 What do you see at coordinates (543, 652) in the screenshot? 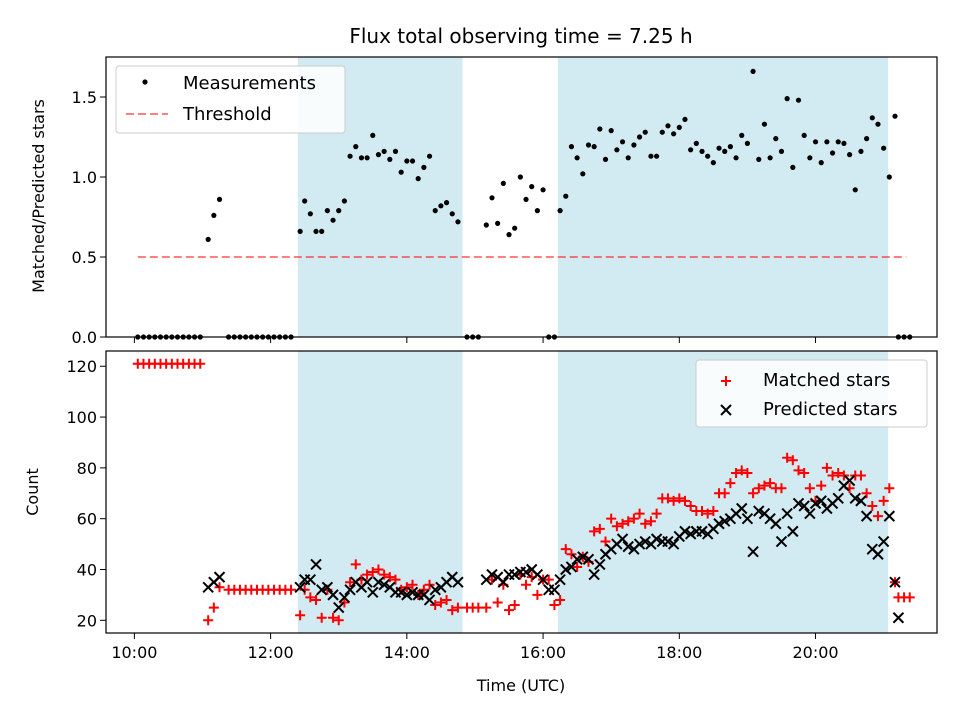
I see `x-tick-label: 16:00` at bounding box center [543, 652].